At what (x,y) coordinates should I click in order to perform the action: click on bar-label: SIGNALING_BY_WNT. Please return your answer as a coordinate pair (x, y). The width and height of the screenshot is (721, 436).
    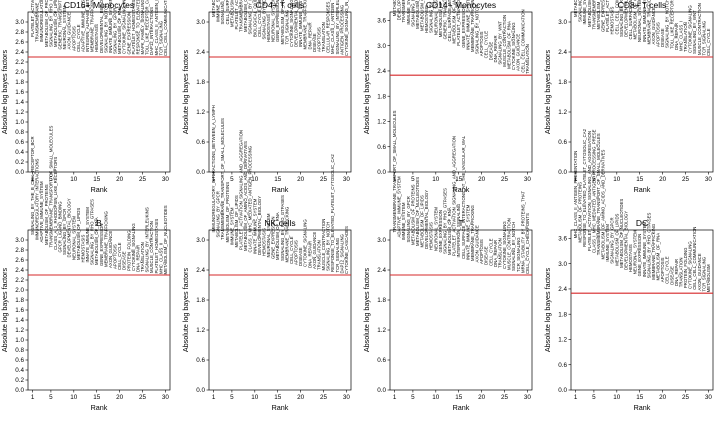
    Looking at the image, I should click on (694, 32).